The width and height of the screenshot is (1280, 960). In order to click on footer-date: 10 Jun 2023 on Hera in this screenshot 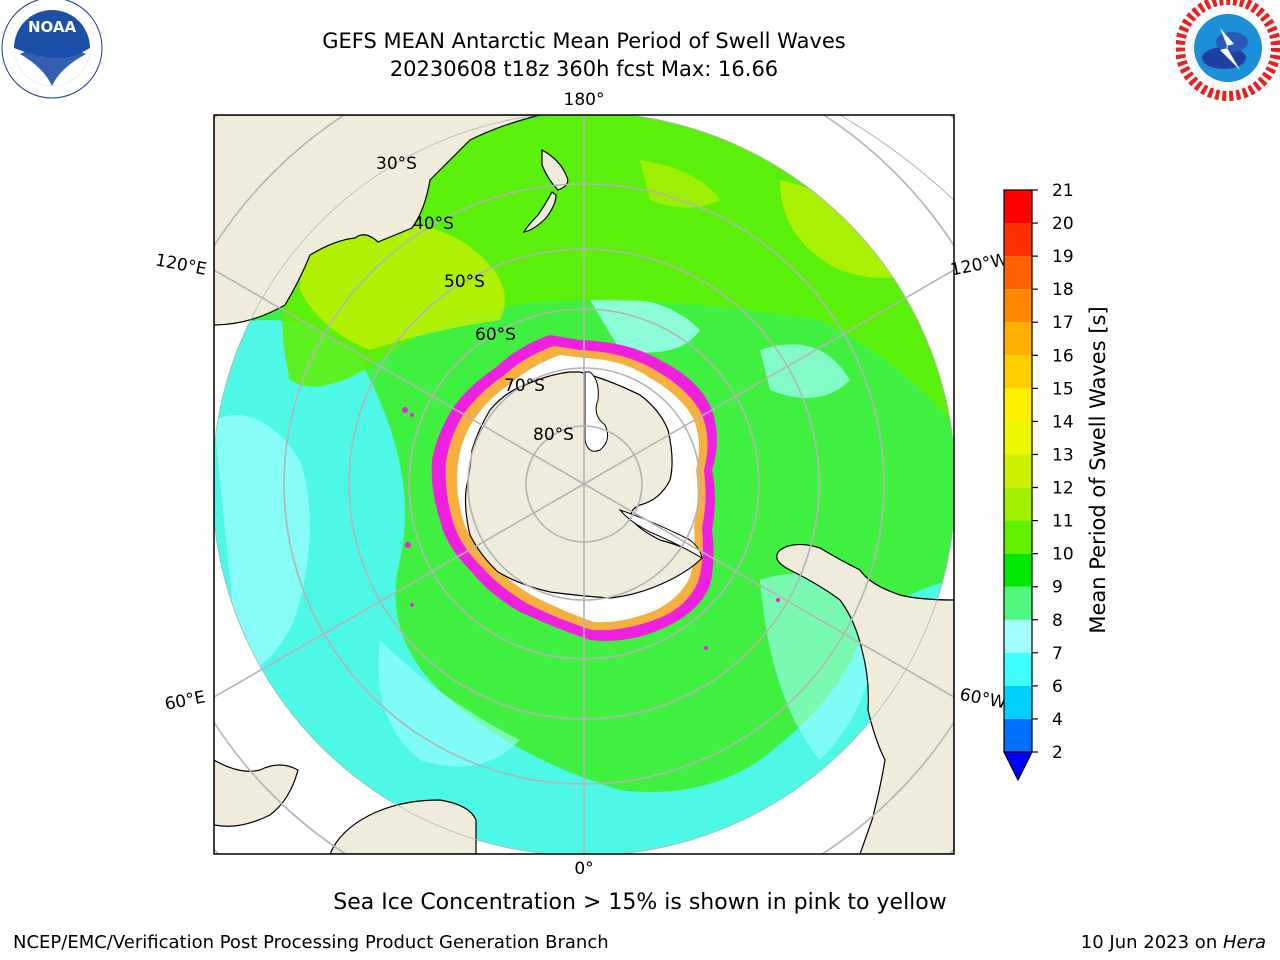, I will do `click(1173, 942)`.